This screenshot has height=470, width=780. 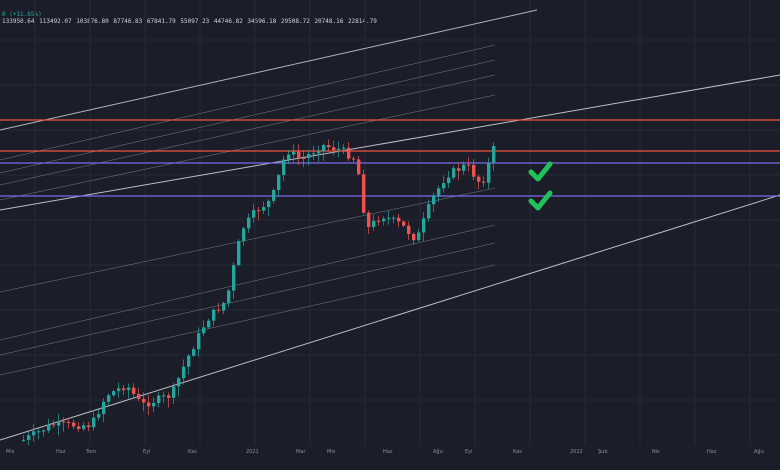 What do you see at coordinates (759, 451) in the screenshot?
I see `x-axis-label: Ağu` at bounding box center [759, 451].